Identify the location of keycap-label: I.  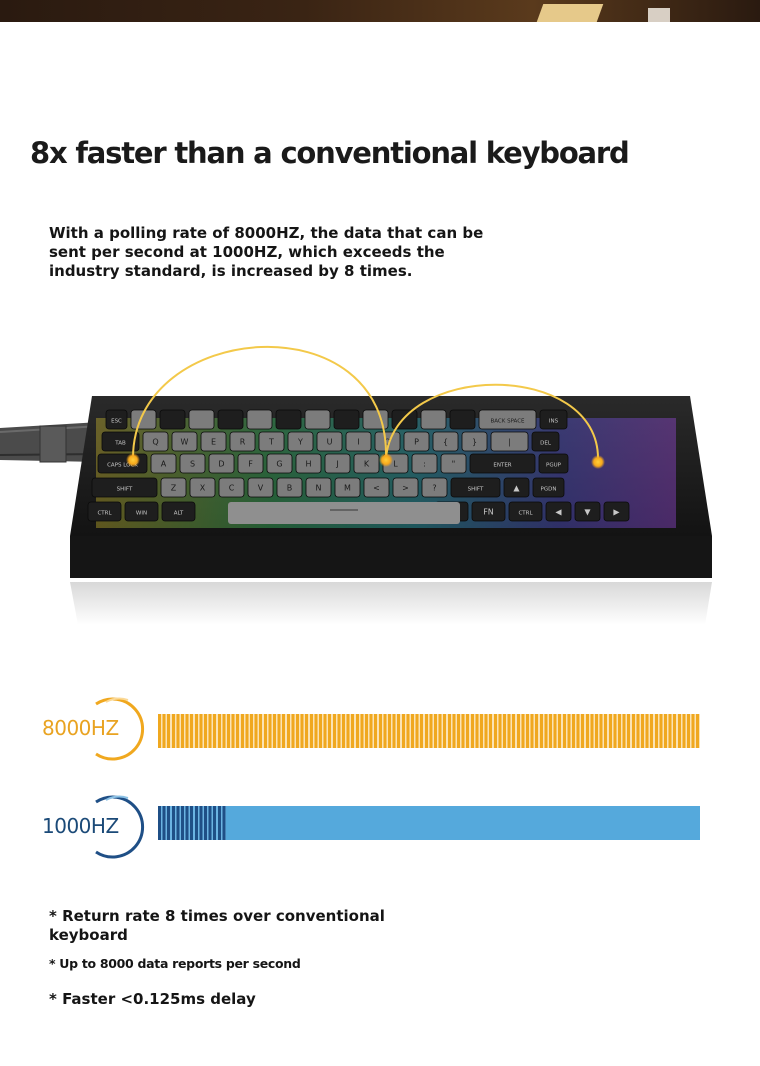
(358, 442).